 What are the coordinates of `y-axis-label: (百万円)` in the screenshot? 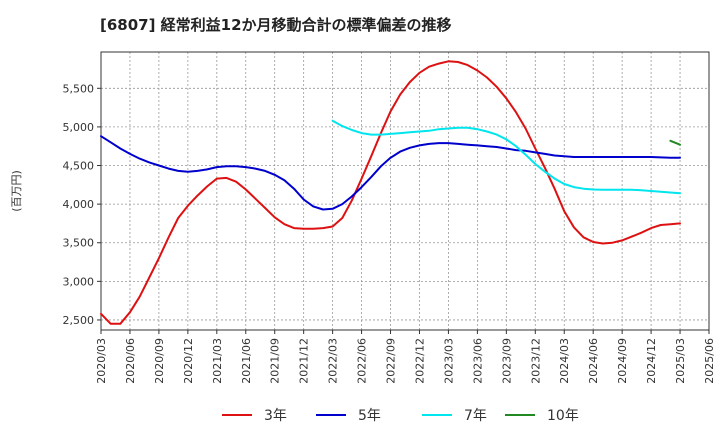 It's located at (16, 191).